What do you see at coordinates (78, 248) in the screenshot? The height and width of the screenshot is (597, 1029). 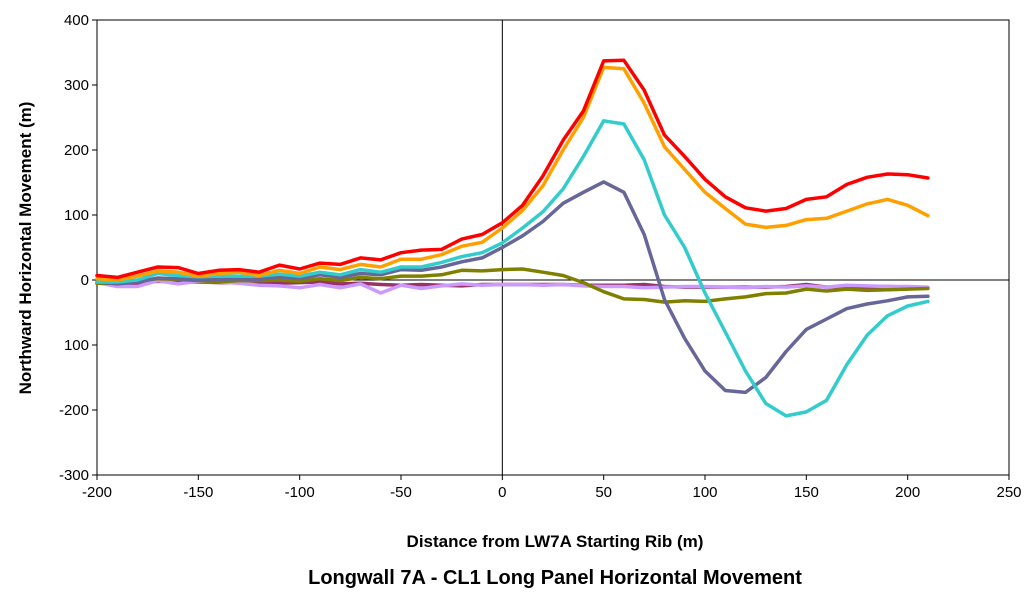 I see `y-axis: 400 300 200 100 0 100 -200 -300` at bounding box center [78, 248].